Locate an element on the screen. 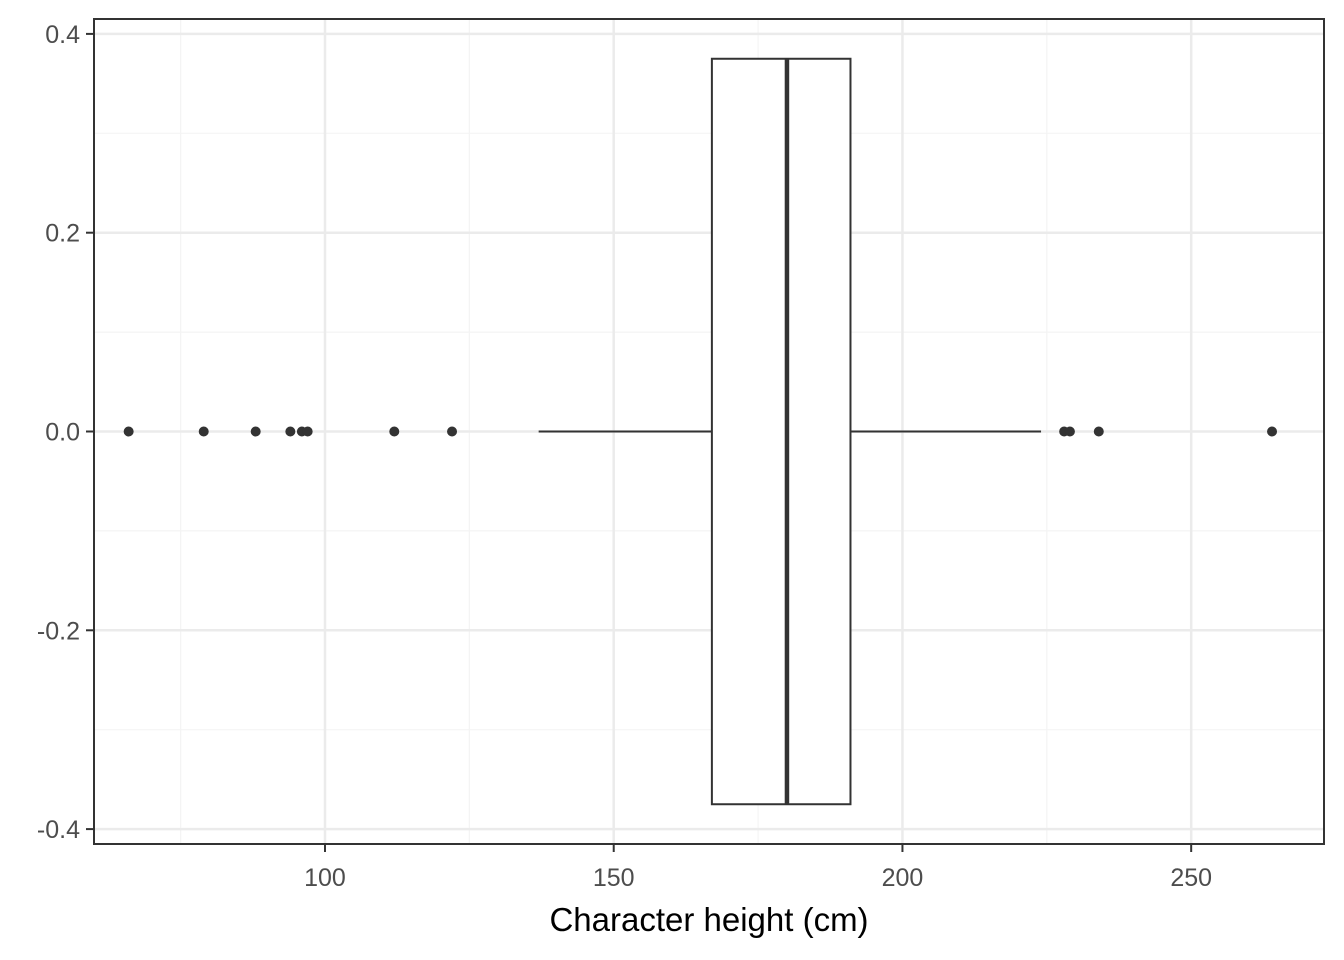 The image size is (1344, 960). iqr-box is located at coordinates (781, 431).